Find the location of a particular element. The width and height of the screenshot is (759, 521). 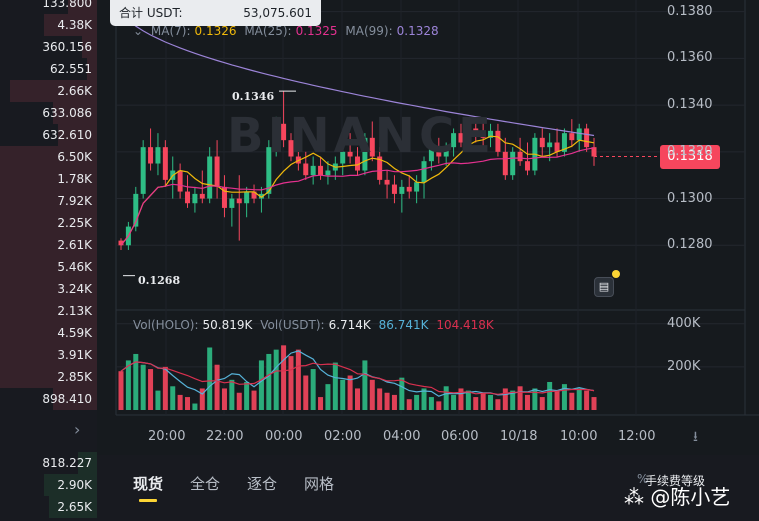

ask-row: 633.086 is located at coordinates (48, 113).